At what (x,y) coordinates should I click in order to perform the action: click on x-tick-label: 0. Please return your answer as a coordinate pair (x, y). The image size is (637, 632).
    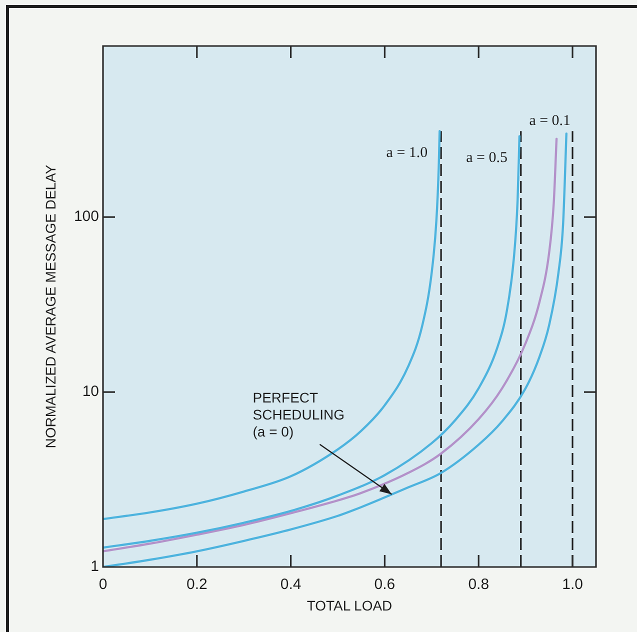
    Looking at the image, I should click on (103, 585).